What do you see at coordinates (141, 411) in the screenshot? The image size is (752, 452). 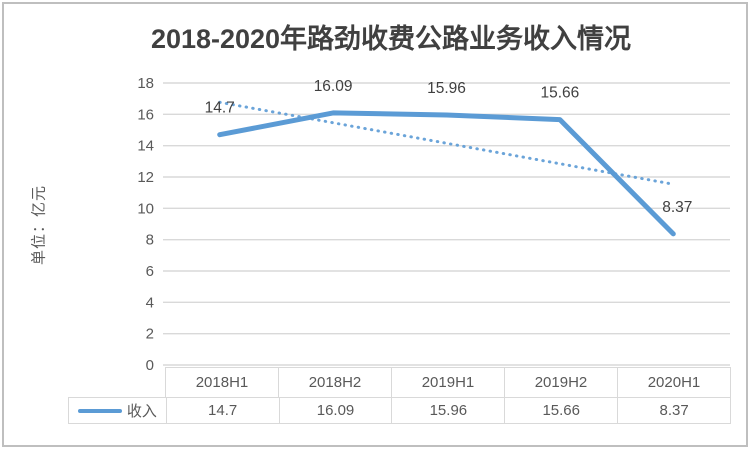 I see `series-name-label: 收入` at bounding box center [141, 411].